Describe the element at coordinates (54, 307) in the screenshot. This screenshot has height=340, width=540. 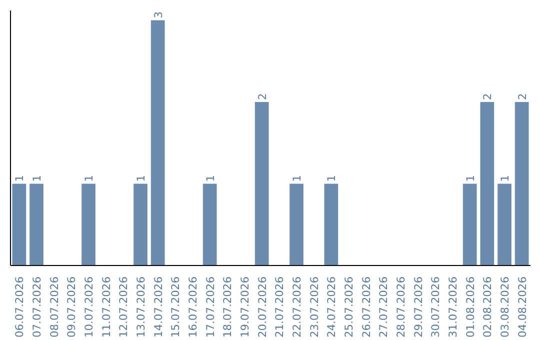
I see `x-tick-label: 08.07.2026` at that location.